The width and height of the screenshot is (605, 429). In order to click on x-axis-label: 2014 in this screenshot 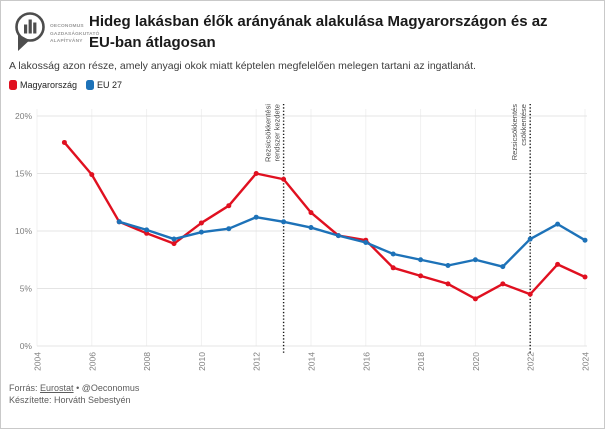, I will do `click(312, 361)`.